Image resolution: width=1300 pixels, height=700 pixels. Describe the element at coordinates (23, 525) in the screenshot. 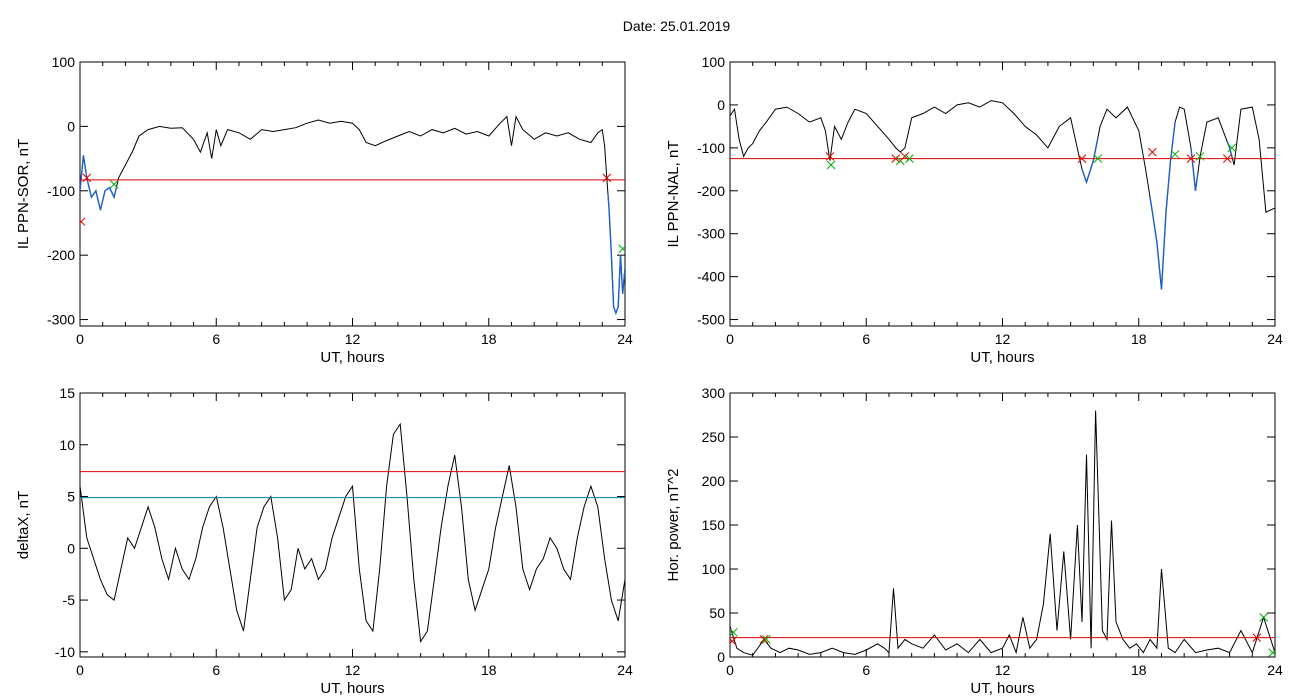

I see `y-axis-title: deltaX, nT` at that location.